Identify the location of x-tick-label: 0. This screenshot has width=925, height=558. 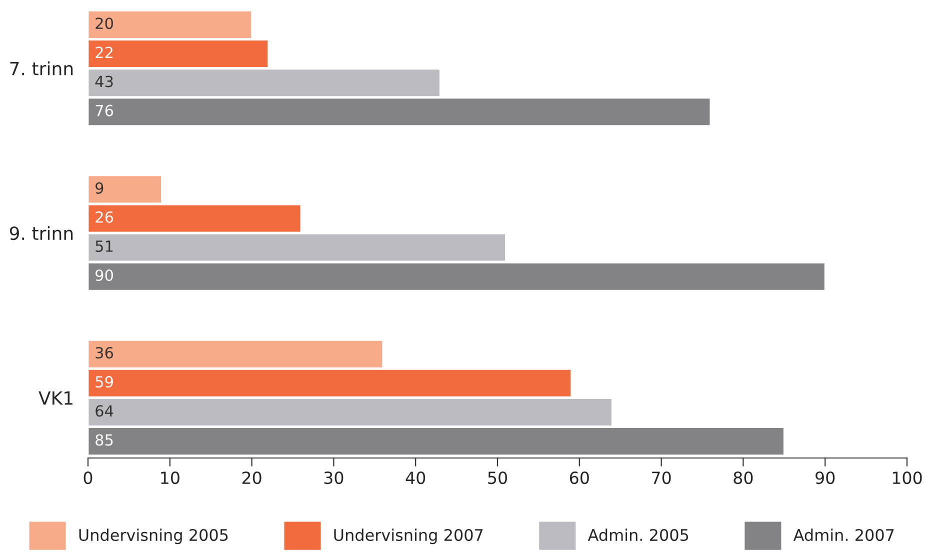
(88, 477).